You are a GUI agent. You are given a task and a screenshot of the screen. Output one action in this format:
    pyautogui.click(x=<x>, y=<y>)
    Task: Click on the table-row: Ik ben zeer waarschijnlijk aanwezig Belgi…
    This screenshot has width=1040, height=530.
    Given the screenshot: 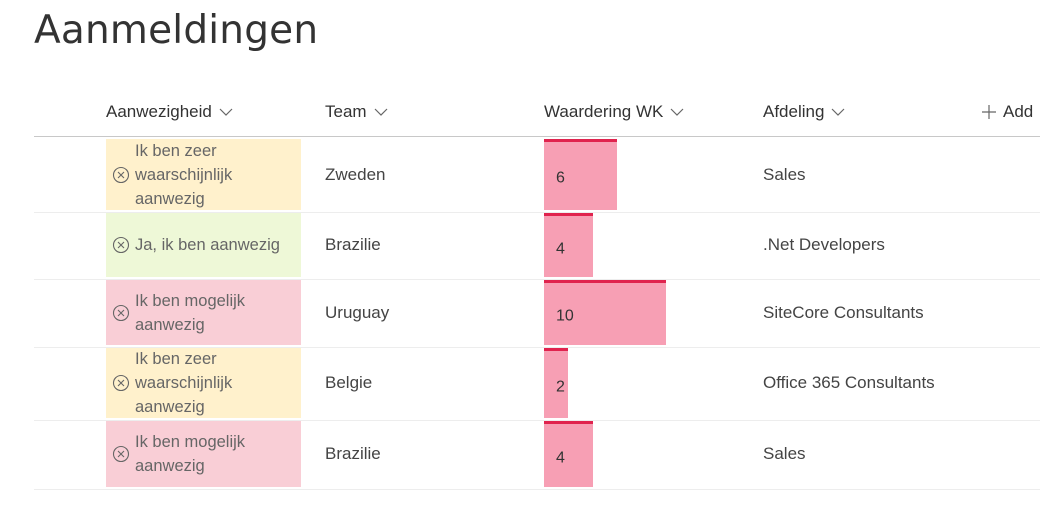 What is the action you would take?
    pyautogui.click(x=537, y=383)
    